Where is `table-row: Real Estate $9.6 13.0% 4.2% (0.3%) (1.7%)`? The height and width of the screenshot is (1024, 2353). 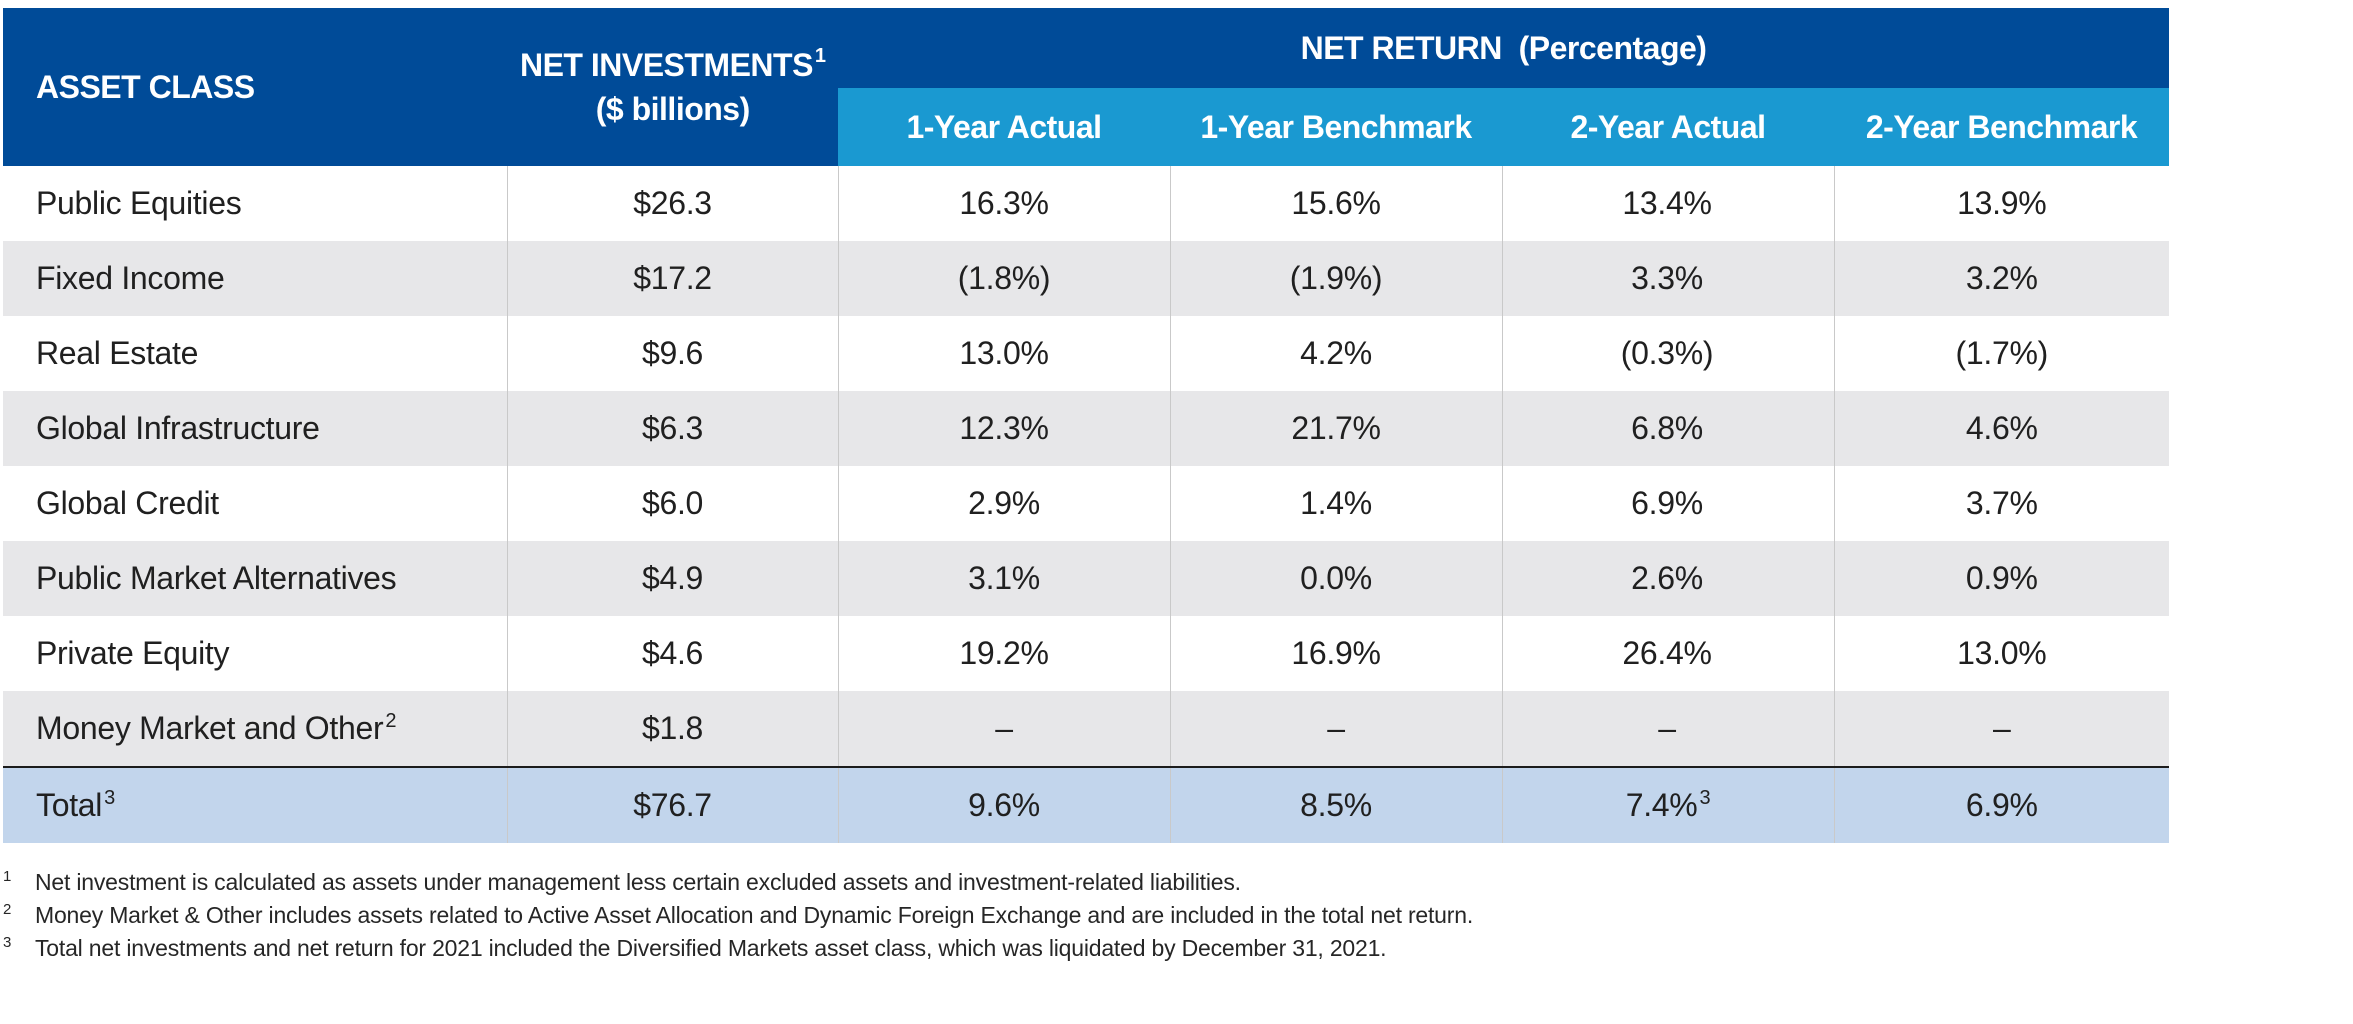 table-row: Real Estate $9.6 13.0% 4.2% (0.3%) (1.7%) is located at coordinates (1086, 353).